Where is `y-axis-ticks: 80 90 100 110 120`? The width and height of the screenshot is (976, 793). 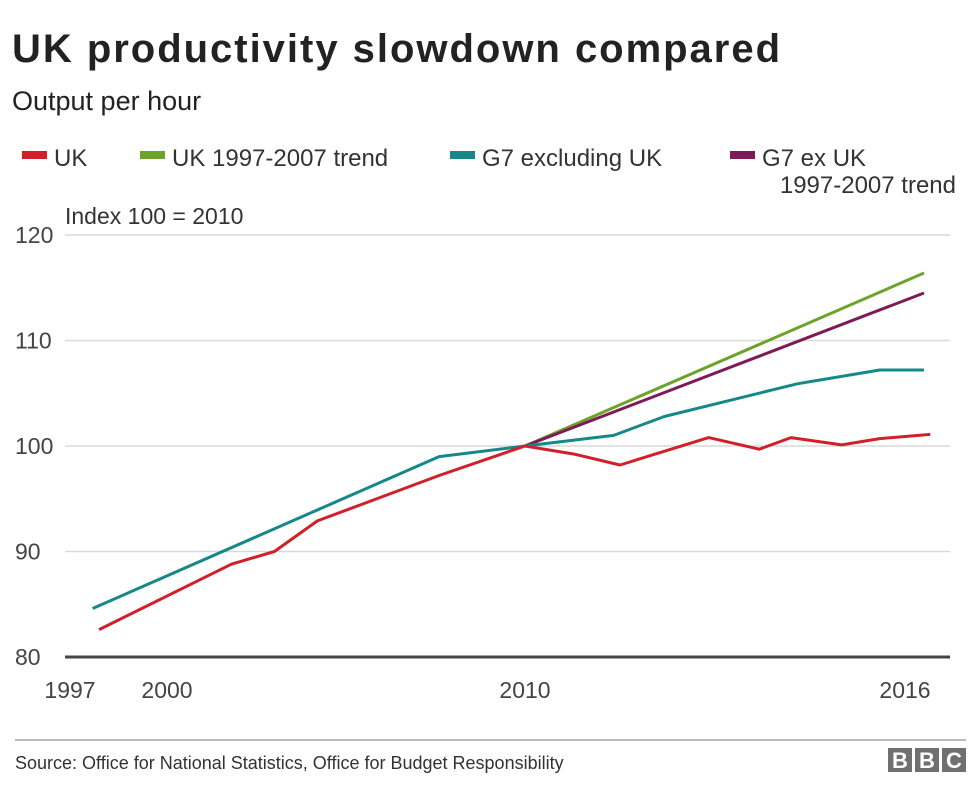 y-axis-ticks: 80 90 100 110 120 is located at coordinates (34, 446).